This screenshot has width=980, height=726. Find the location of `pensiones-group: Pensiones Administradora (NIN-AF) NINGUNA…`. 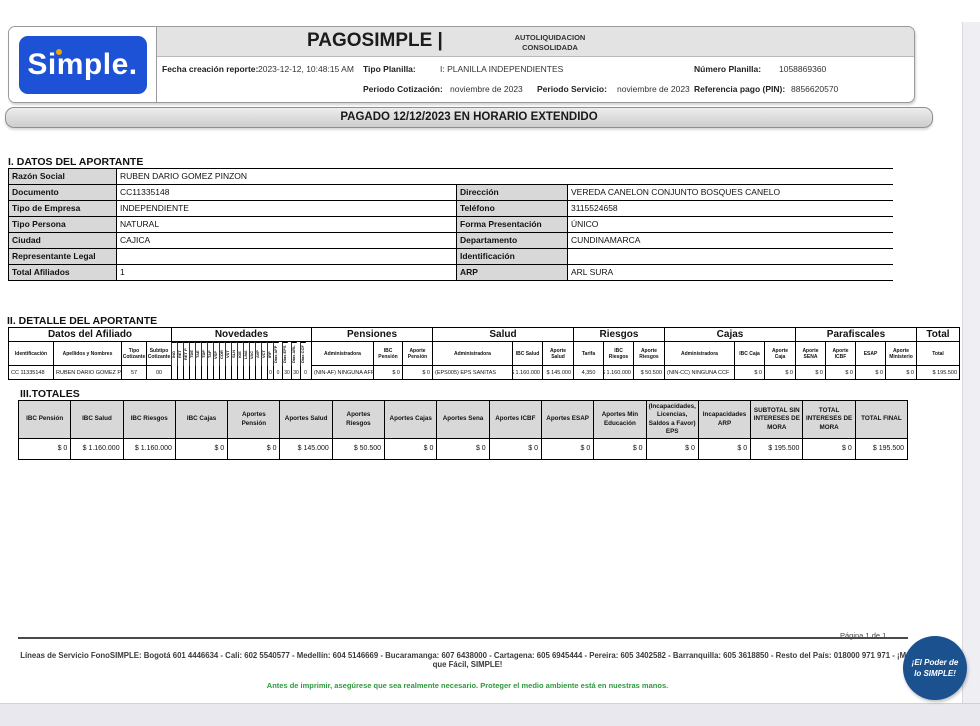

pensiones-group: Pensiones Administradora (NIN-AF) NINGUNA… is located at coordinates (372, 353).